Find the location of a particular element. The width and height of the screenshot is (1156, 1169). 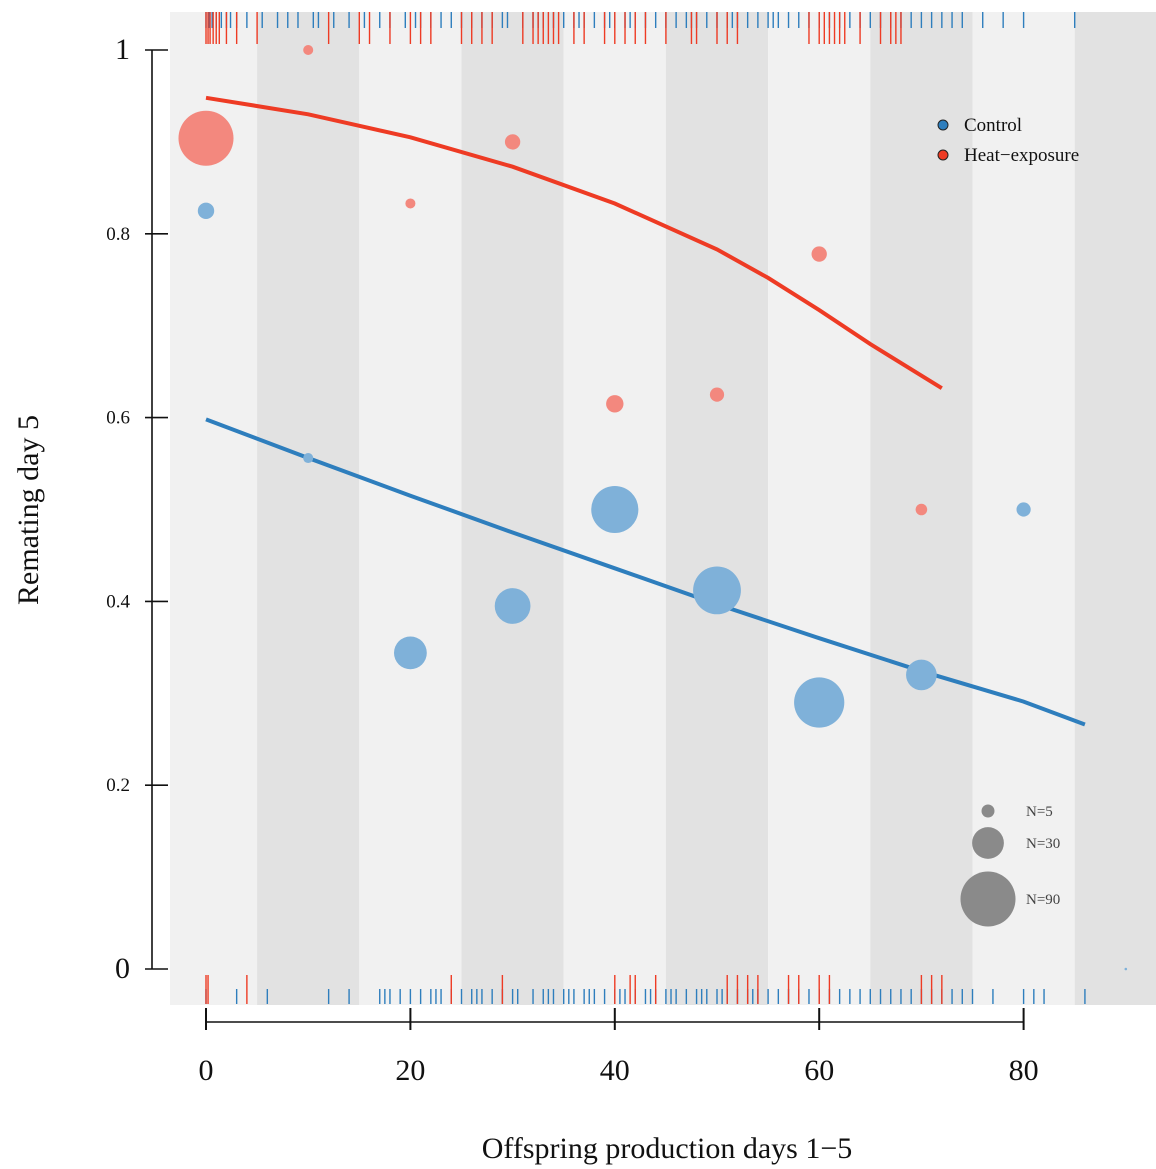

size-legend-marker-n5 is located at coordinates (988, 811).